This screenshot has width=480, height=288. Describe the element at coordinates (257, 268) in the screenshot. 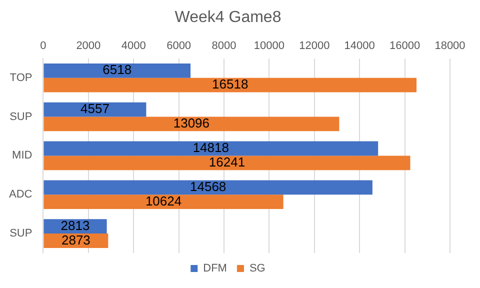

I see `legend-label: SG` at that location.